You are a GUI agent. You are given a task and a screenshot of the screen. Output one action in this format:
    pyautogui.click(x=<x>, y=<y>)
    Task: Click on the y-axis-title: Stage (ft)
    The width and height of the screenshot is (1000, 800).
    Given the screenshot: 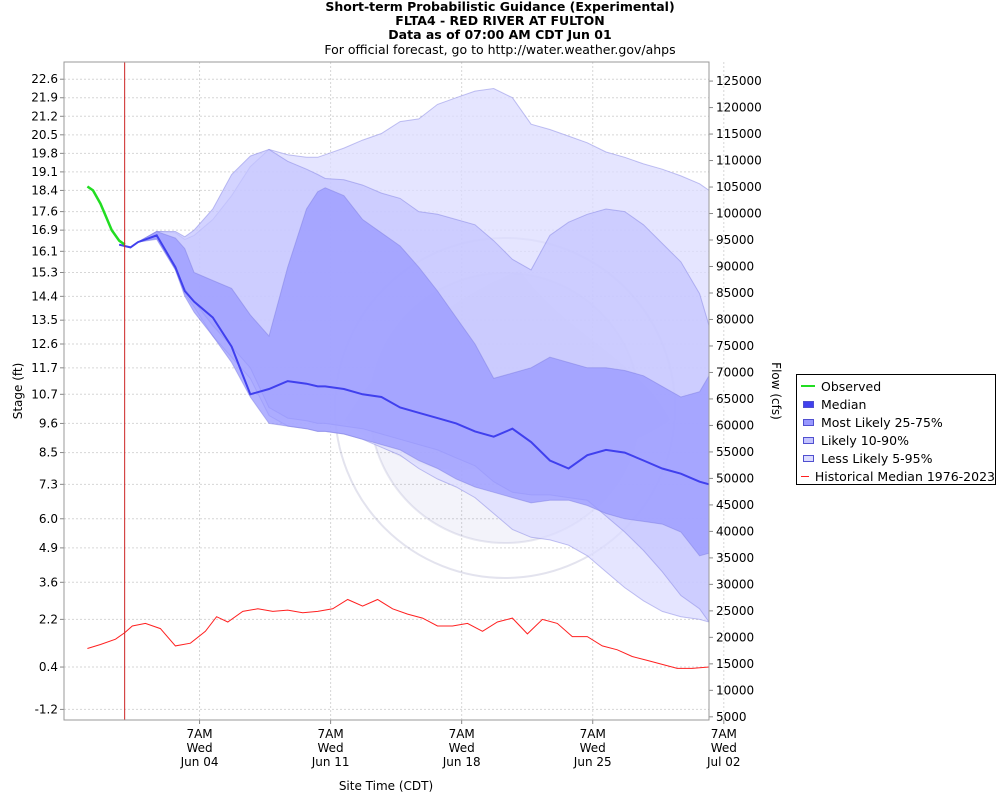 What is the action you would take?
    pyautogui.click(x=18, y=391)
    